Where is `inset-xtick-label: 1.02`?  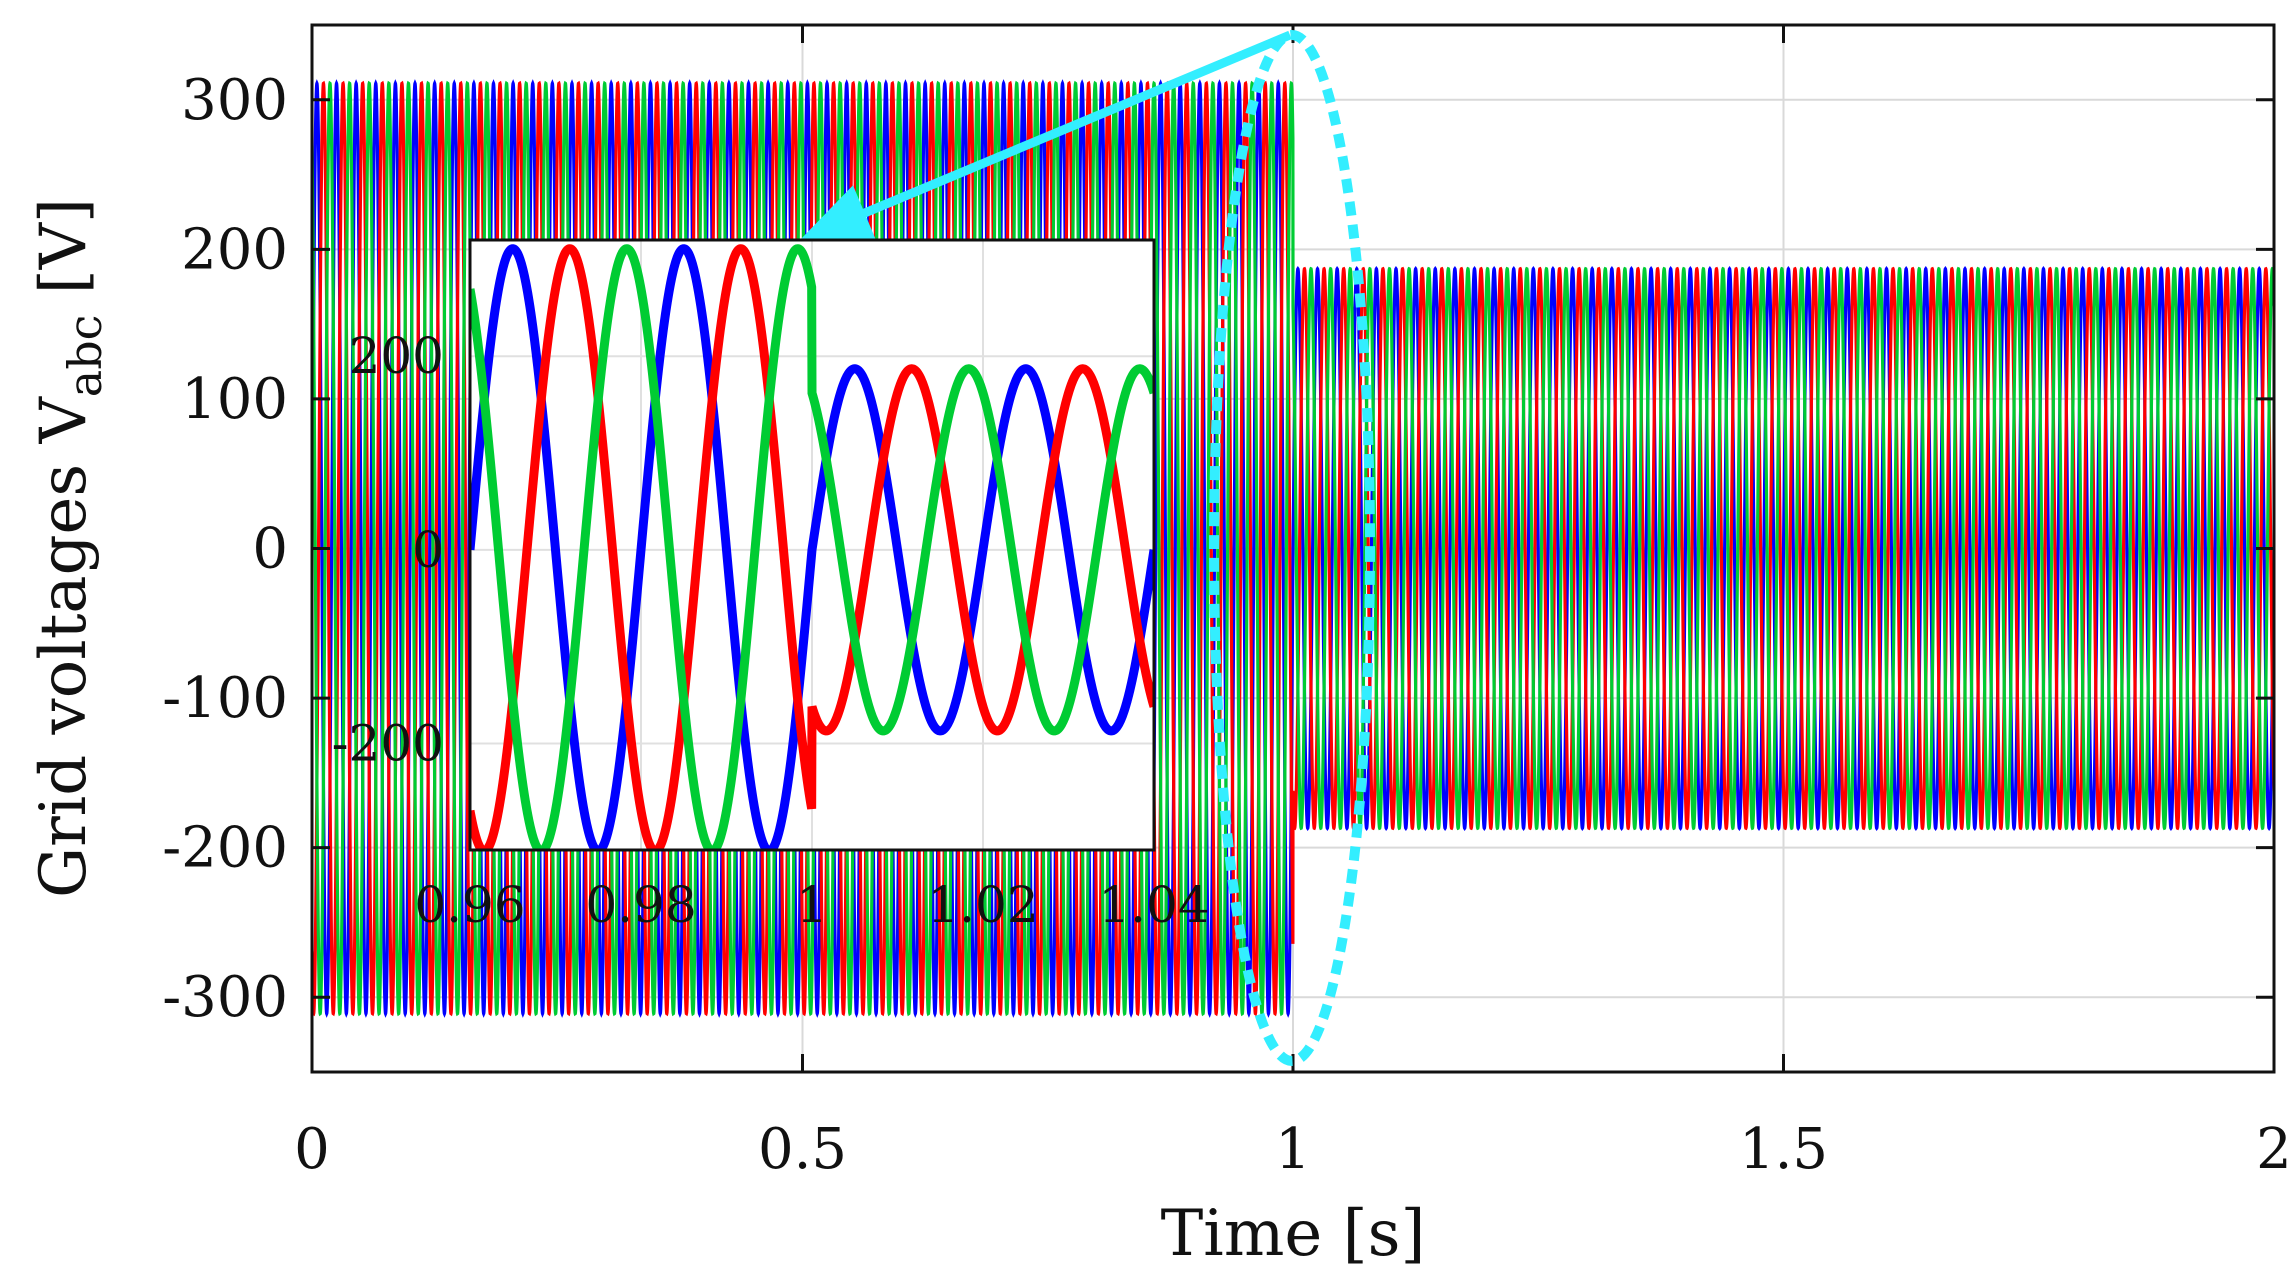
inset-xtick-label: 1.02 is located at coordinates (982, 905).